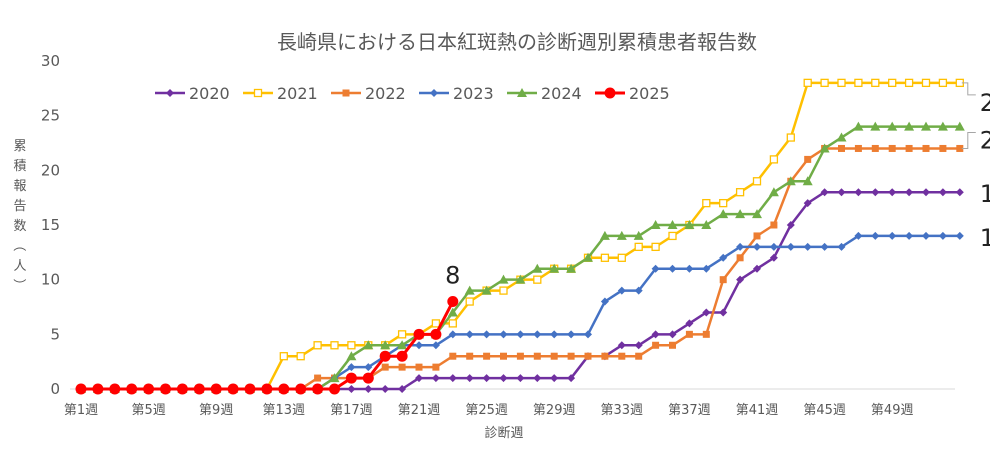  I want to click on legend-label: 2025, so click(649, 93).